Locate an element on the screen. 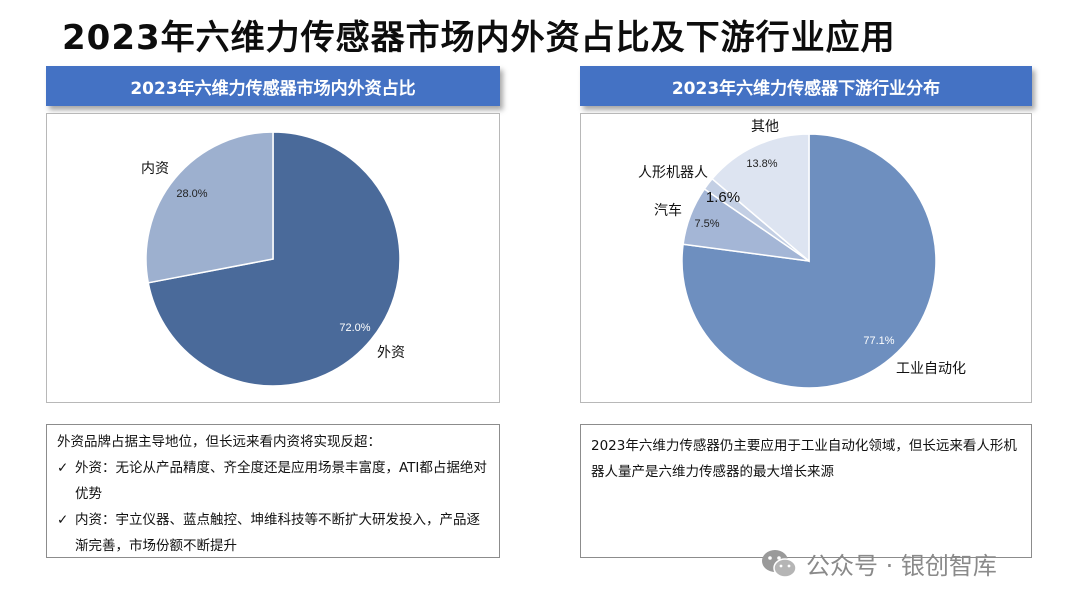  wechat-icon is located at coordinates (779, 563).